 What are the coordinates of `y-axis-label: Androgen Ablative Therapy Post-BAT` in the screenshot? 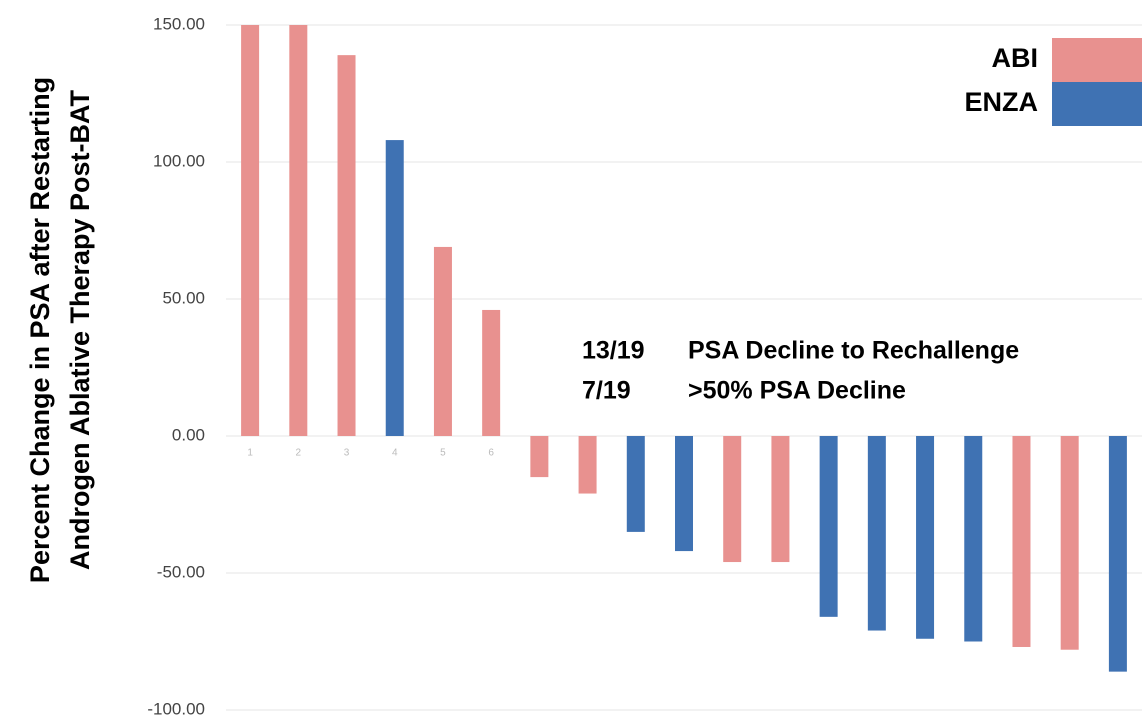 It's located at (80, 329).